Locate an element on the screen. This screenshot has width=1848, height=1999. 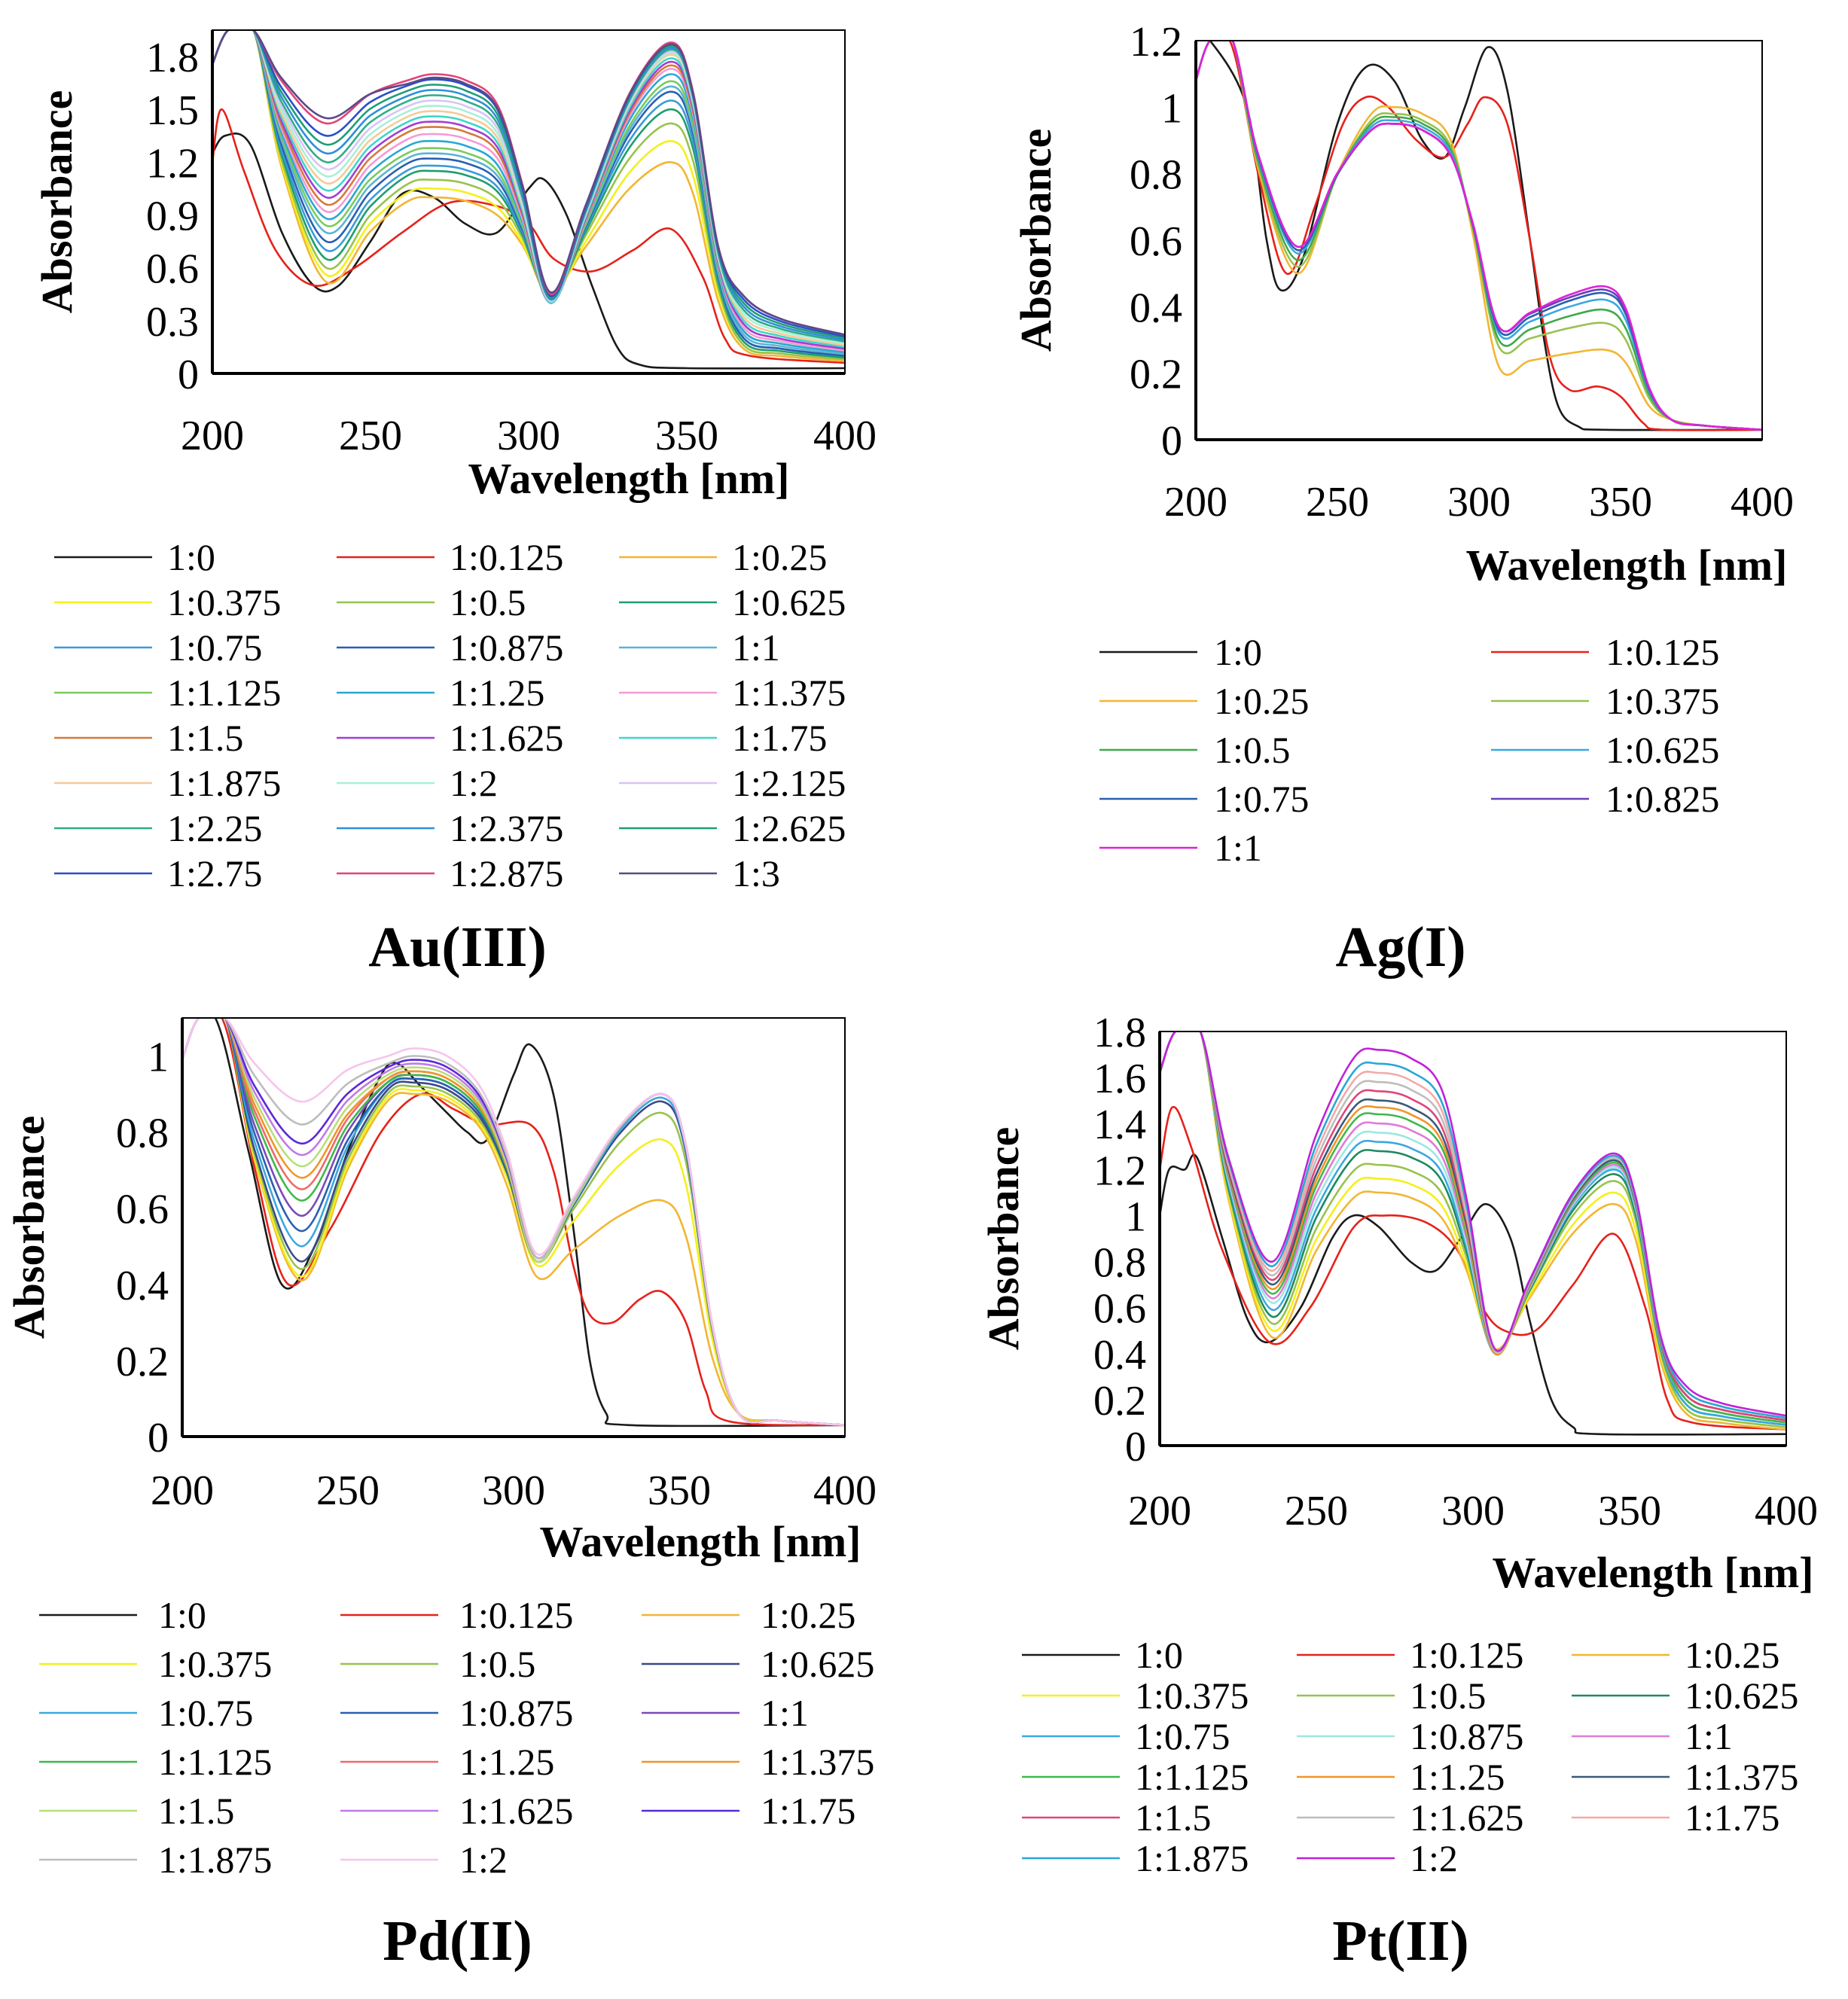
legend-label: 1:2.375 is located at coordinates (506, 828).